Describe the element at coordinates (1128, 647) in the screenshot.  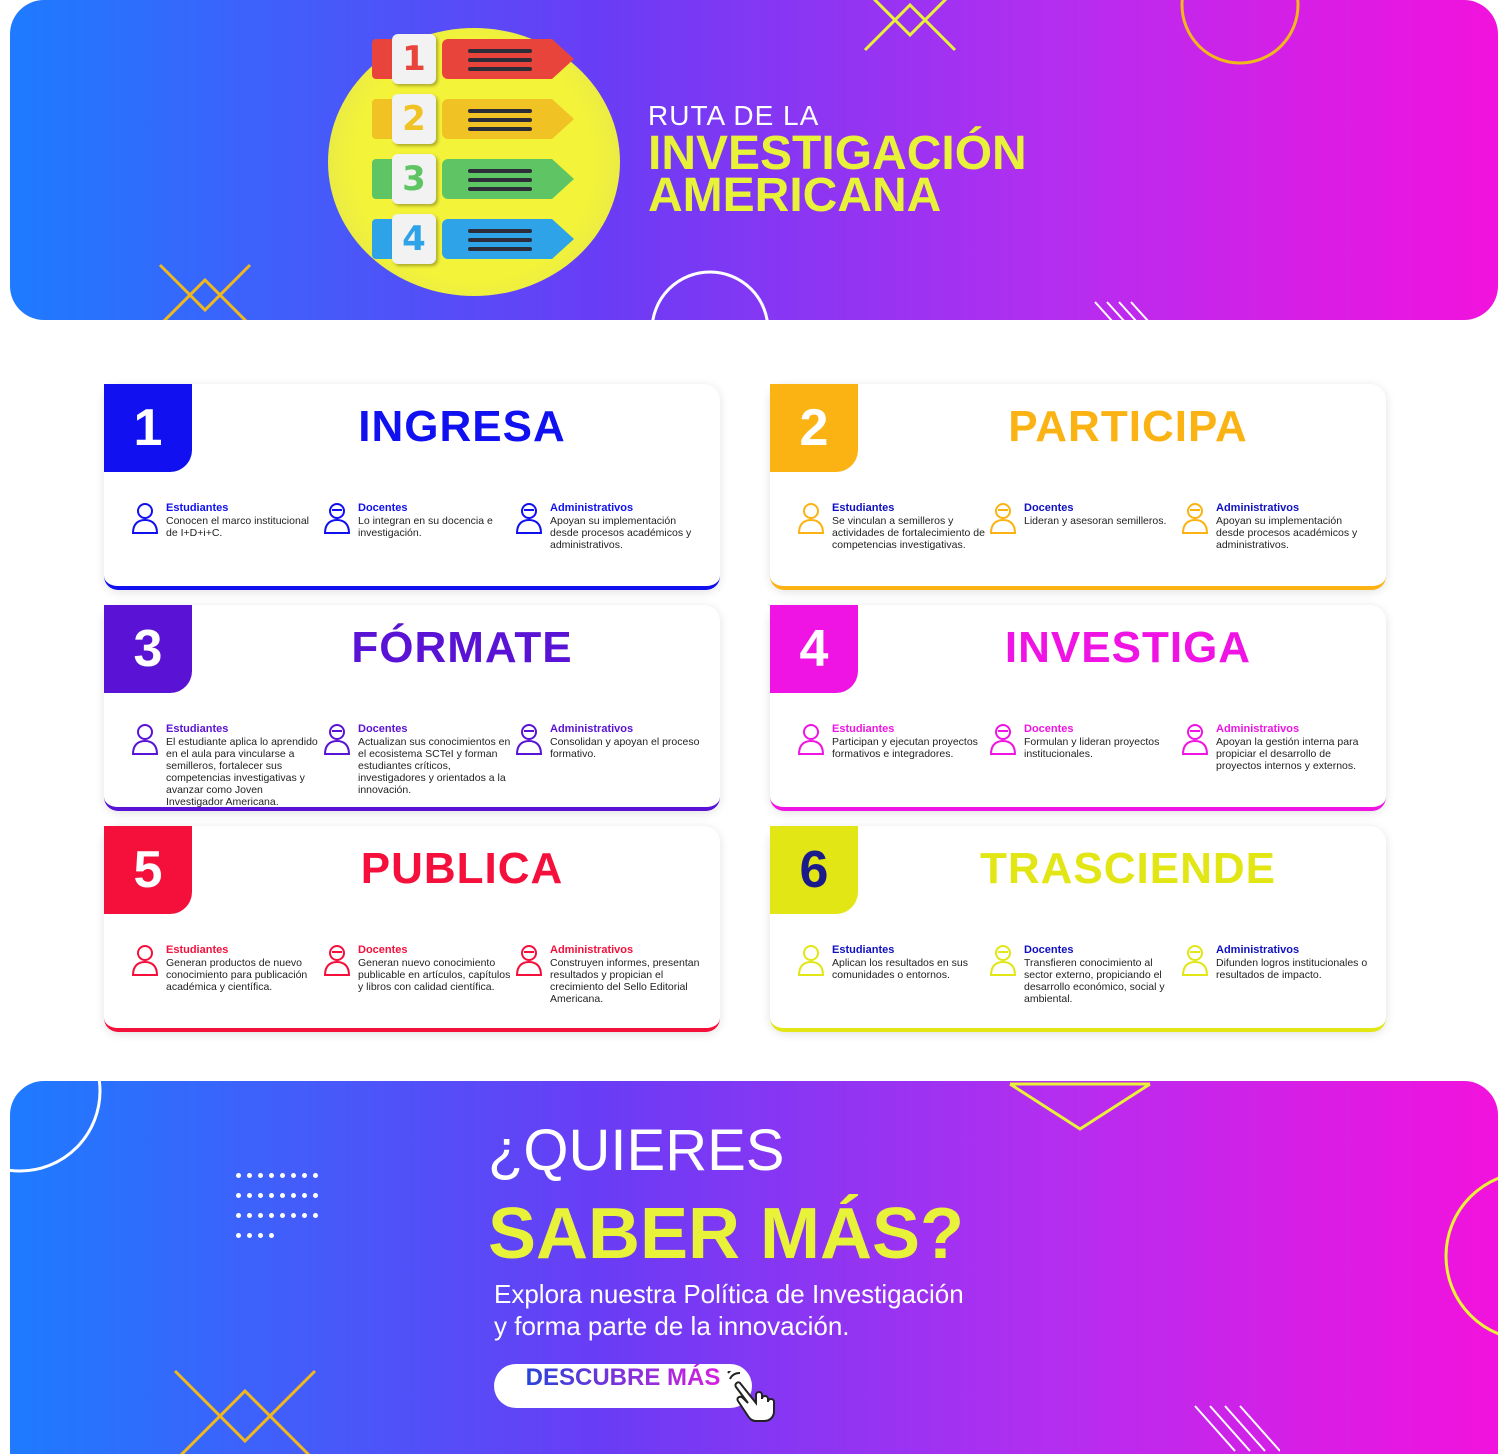
I see `step-title: INVESTIGA` at that location.